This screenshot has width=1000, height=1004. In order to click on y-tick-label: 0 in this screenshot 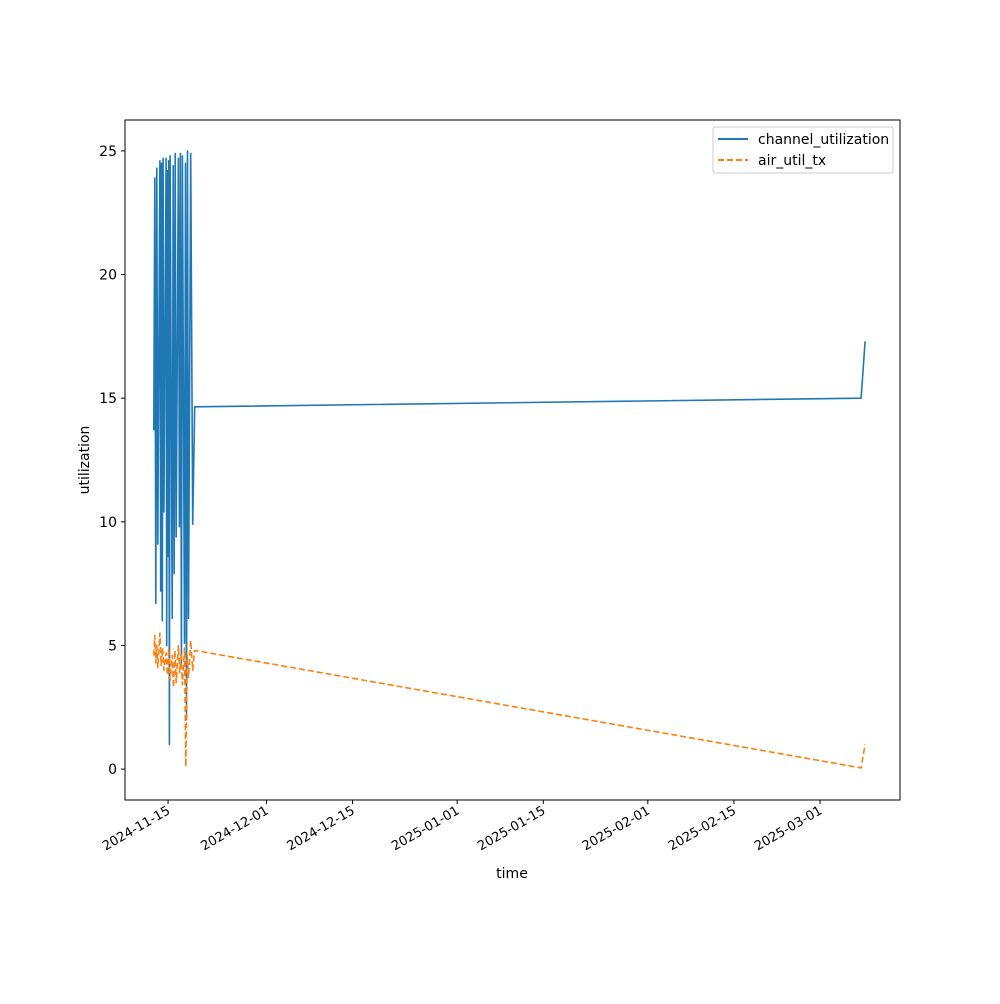, I will do `click(112, 770)`.